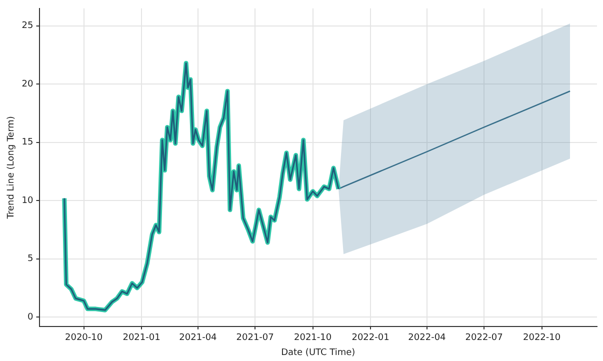 The image size is (603, 361). Describe the element at coordinates (371, 338) in the screenshot. I see `x-tick-label: 2022-01` at that location.